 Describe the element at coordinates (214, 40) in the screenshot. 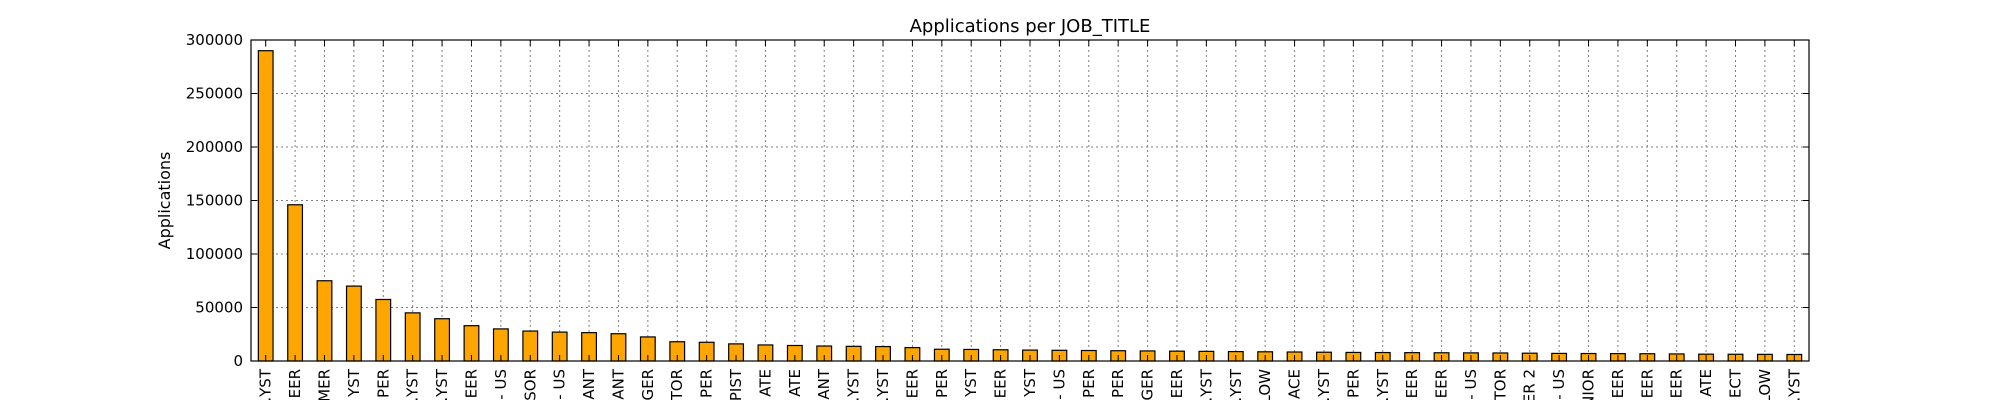

I see `y-tick-label: 300000` at that location.